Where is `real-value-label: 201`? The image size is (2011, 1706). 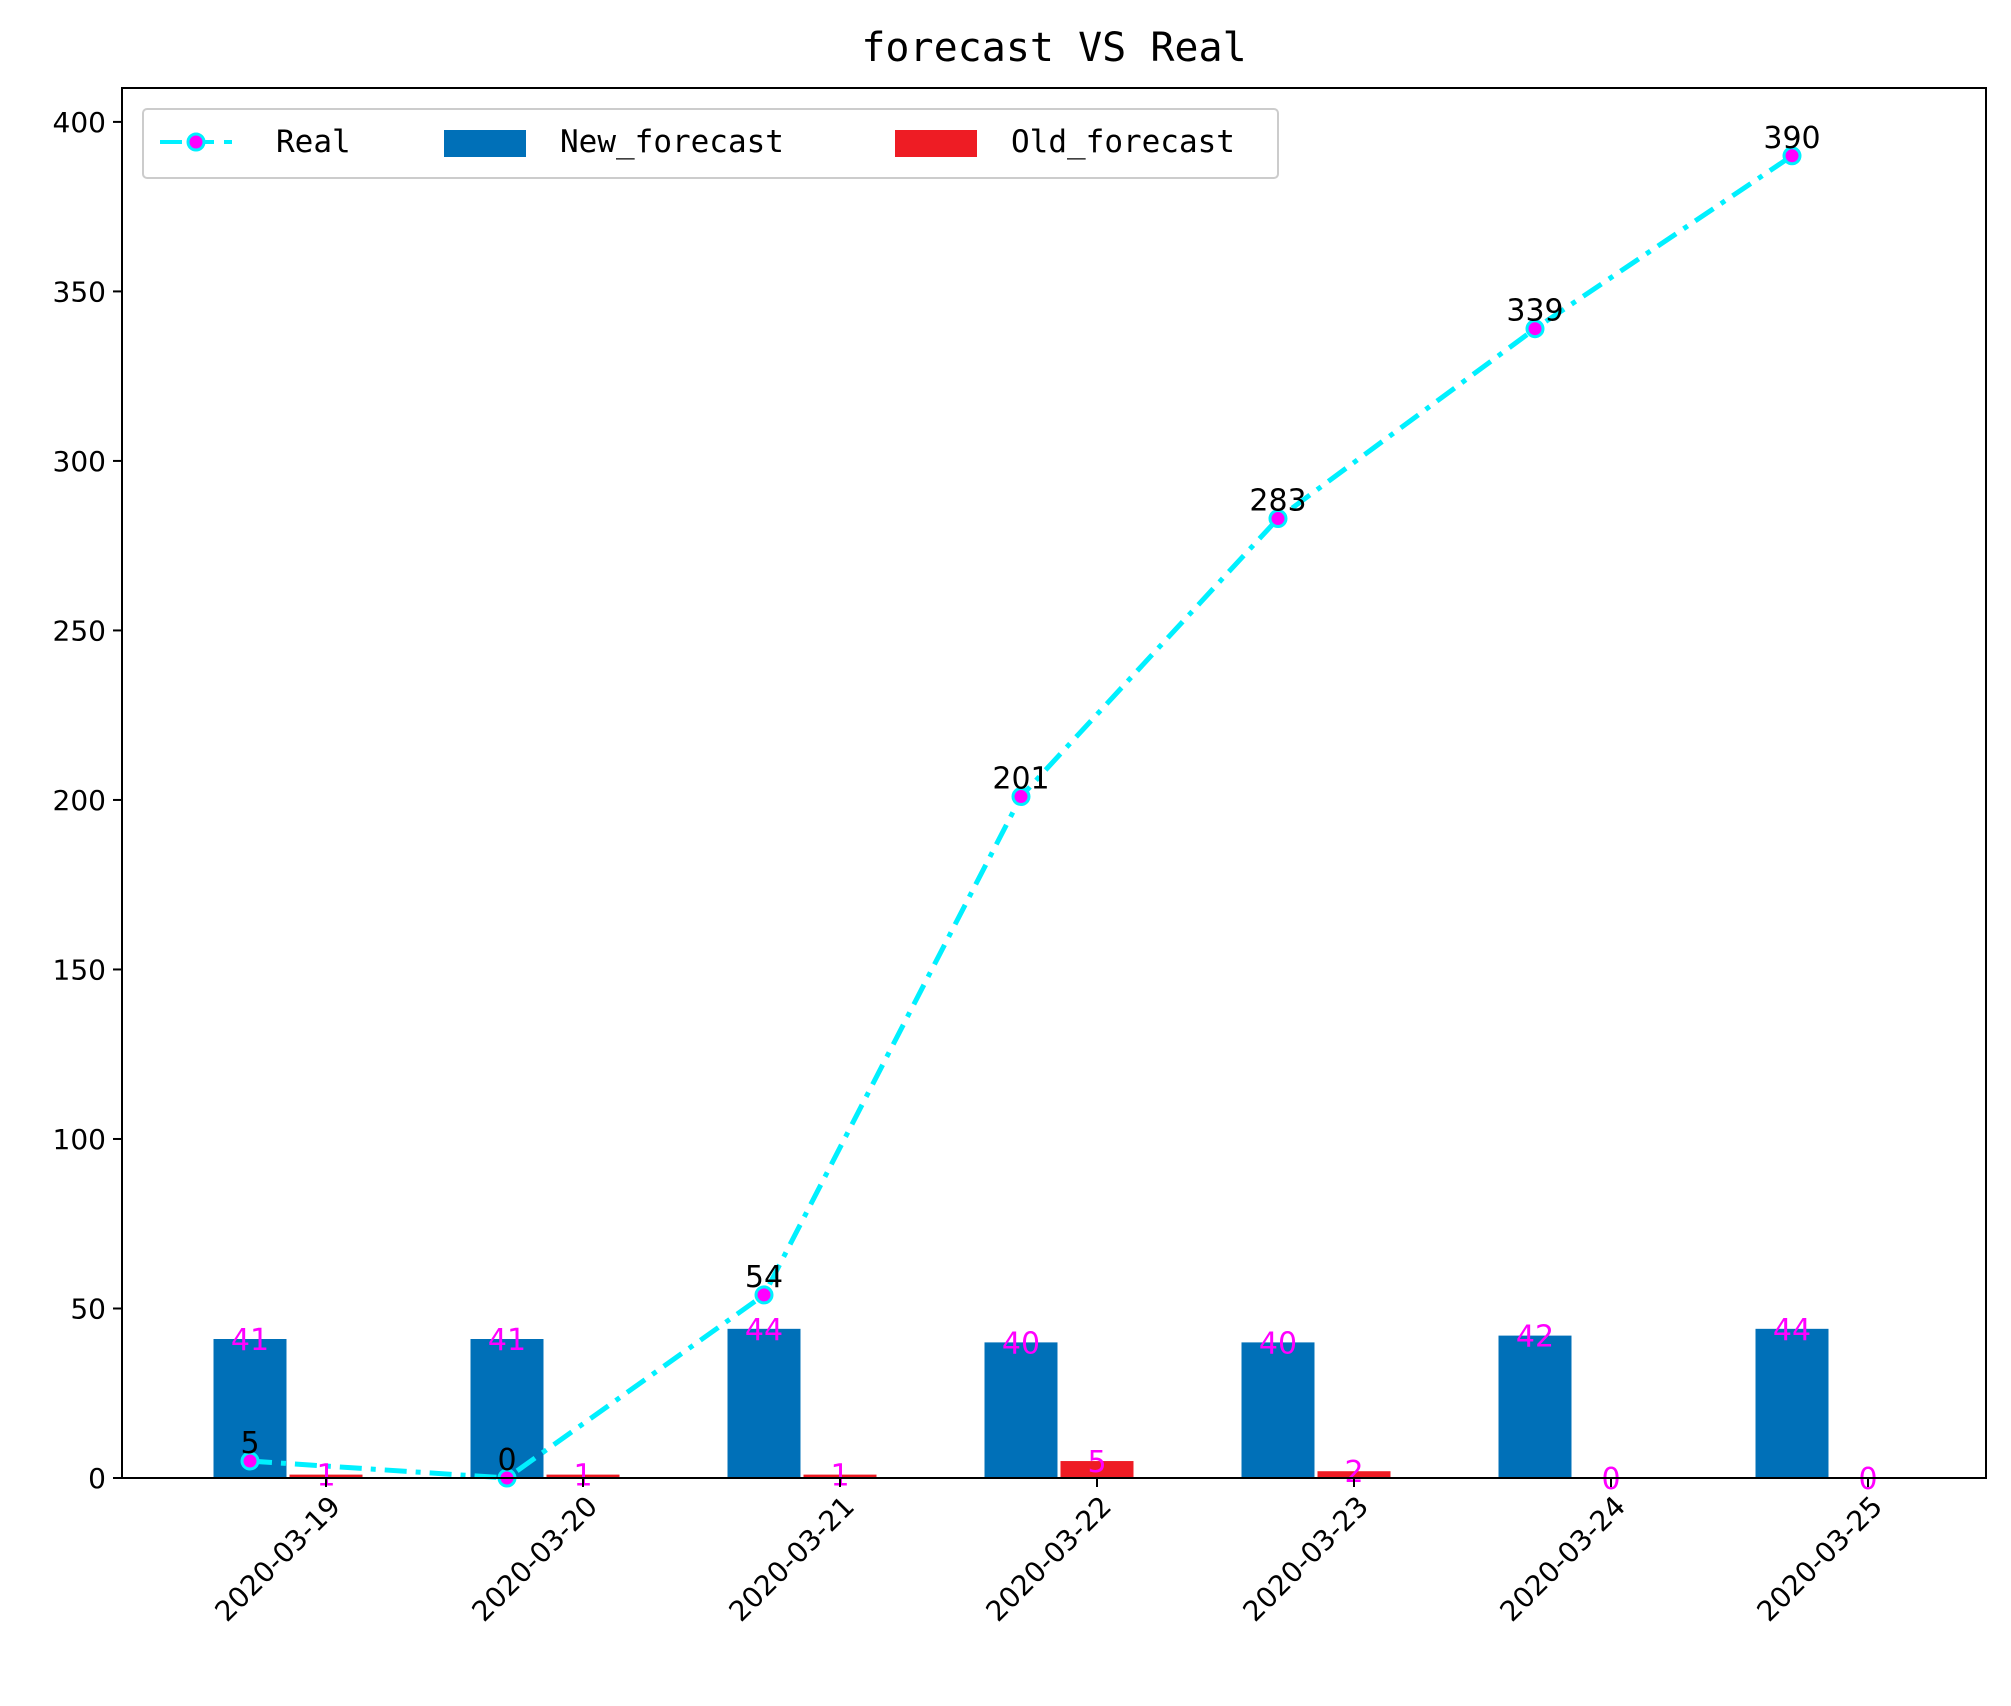
real-value-label: 201 is located at coordinates (1020, 779).